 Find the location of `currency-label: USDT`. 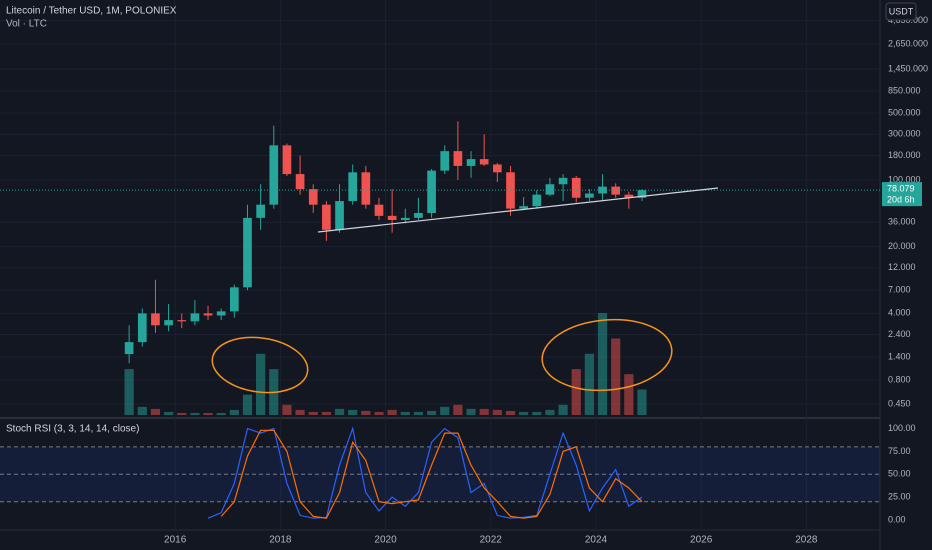

currency-label: USDT is located at coordinates (901, 11).